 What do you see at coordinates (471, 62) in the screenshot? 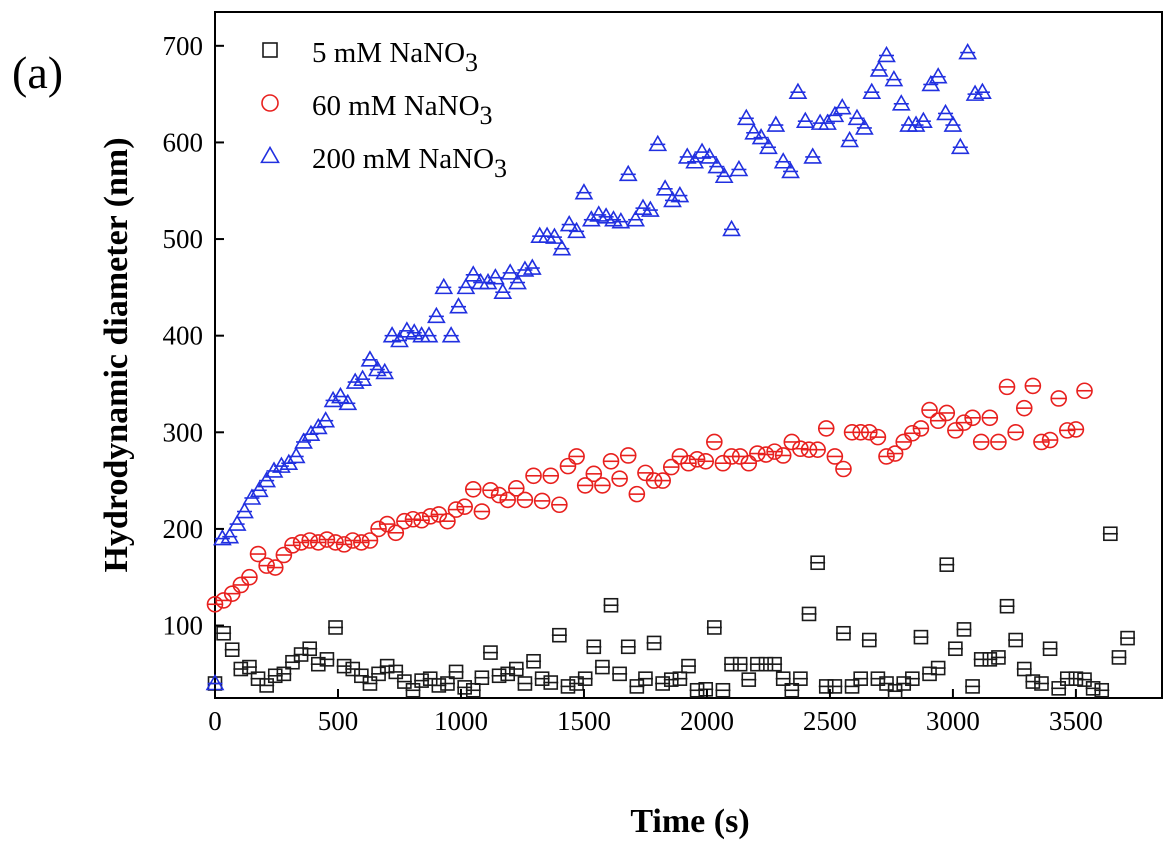
I see `legend-label-subscript: 3` at bounding box center [471, 62].